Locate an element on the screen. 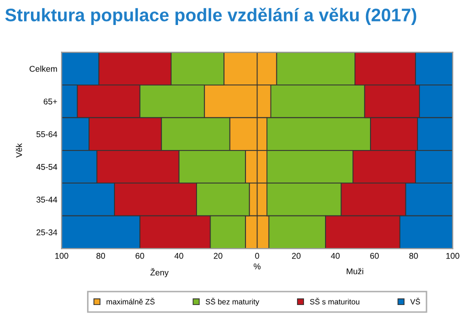  y-tick-label: 25-34 is located at coordinates (47, 232).